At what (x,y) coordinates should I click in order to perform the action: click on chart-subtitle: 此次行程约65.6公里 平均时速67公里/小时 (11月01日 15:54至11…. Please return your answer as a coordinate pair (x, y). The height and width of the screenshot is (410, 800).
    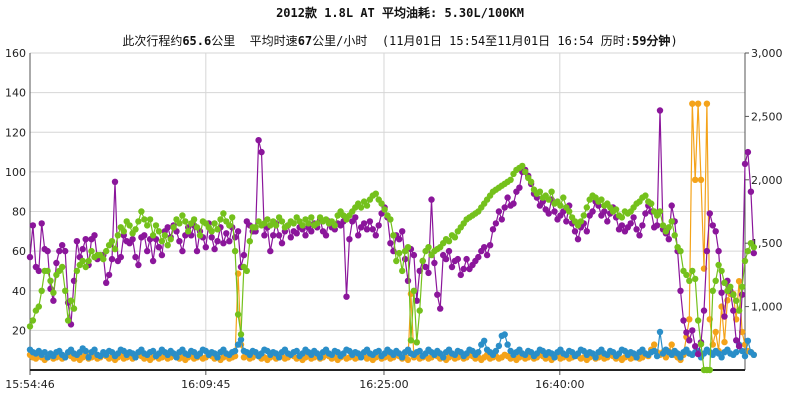
    Looking at the image, I should click on (400, 40).